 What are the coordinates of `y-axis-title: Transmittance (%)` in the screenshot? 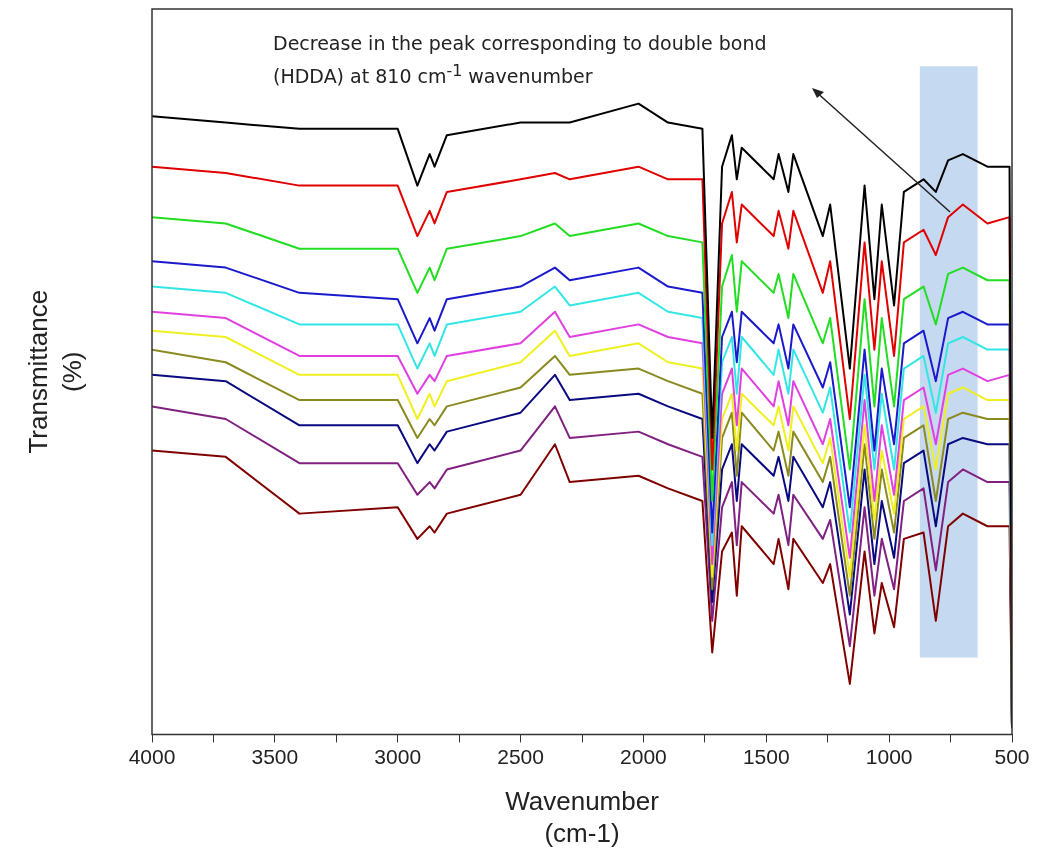 It's located at (55, 371).